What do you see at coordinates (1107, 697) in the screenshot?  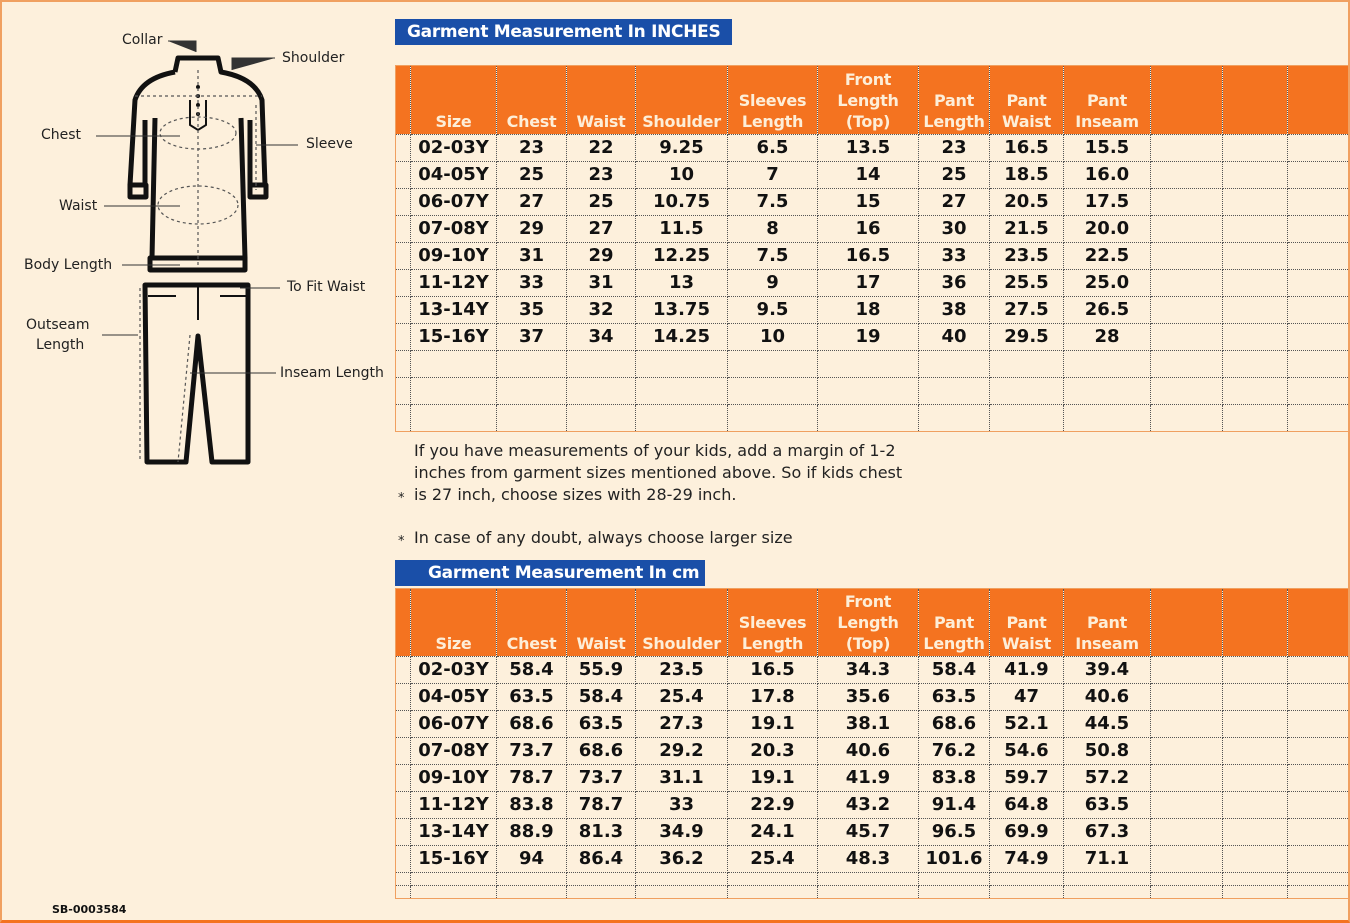 I see `value-cell: 40.6` at bounding box center [1107, 697].